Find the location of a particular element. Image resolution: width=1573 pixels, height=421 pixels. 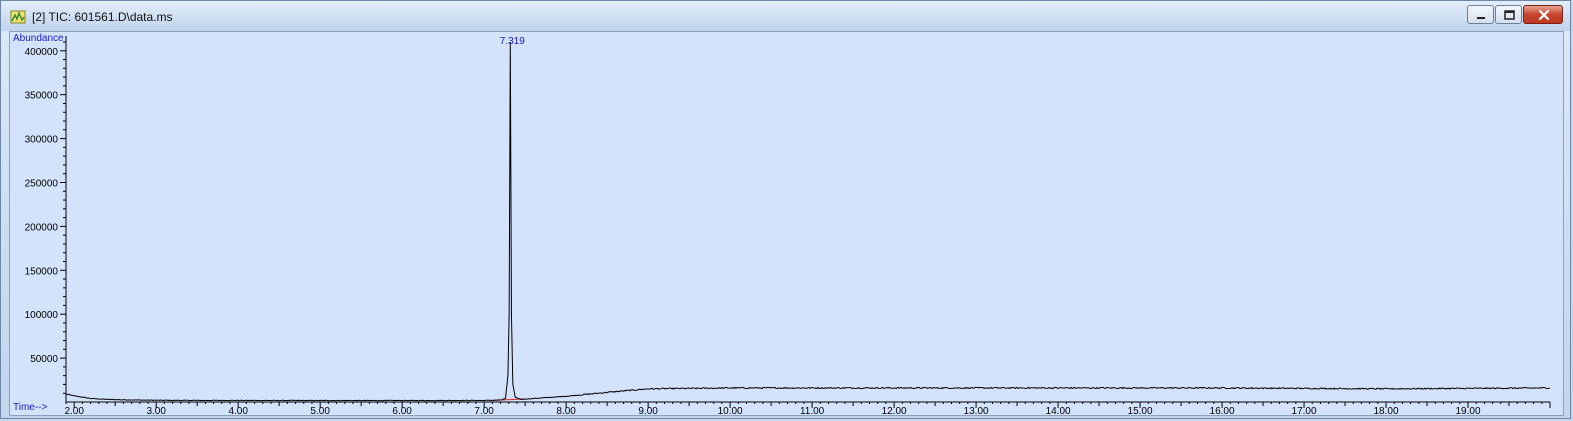

x-tick-label: 12.00 is located at coordinates (894, 410).